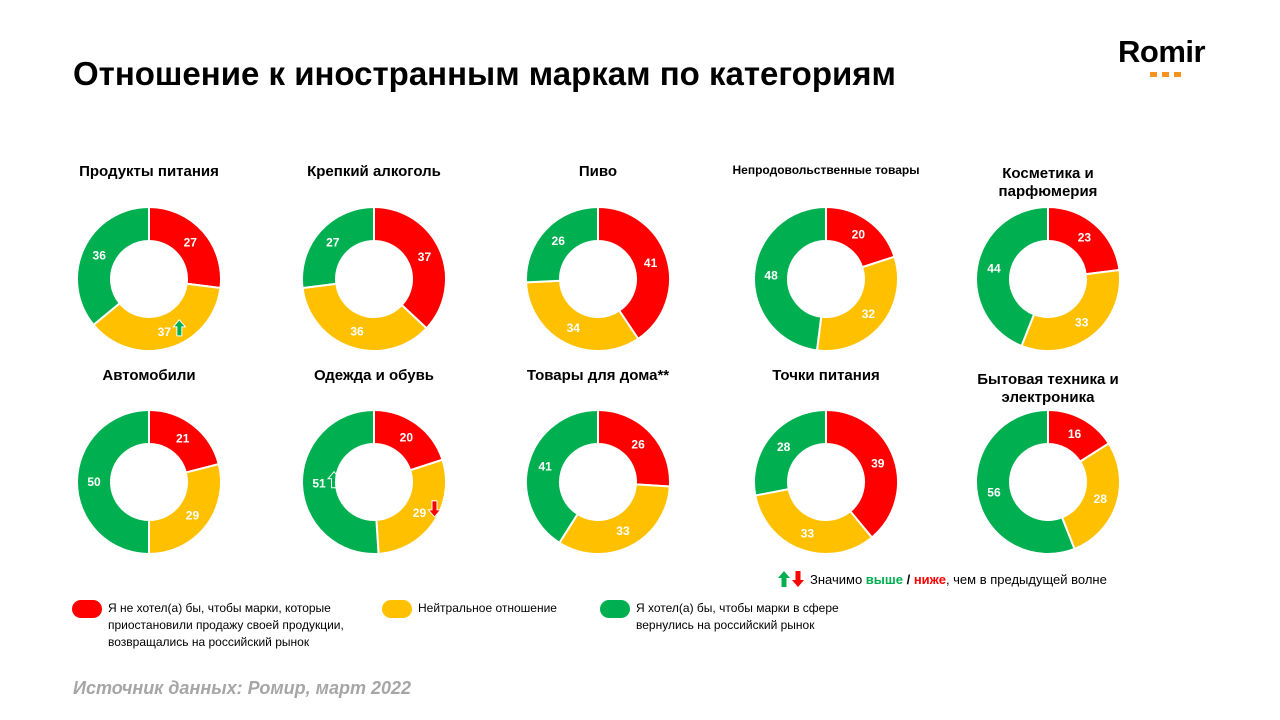  I want to click on chart-title: Точки питания, so click(826, 375).